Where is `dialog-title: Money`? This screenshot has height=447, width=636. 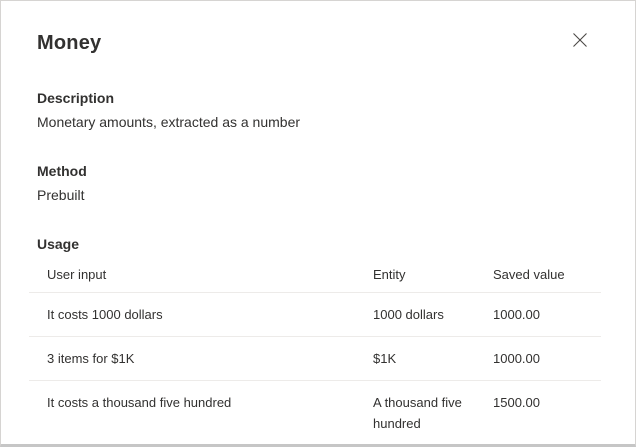
dialog-title: Money is located at coordinates (69, 43).